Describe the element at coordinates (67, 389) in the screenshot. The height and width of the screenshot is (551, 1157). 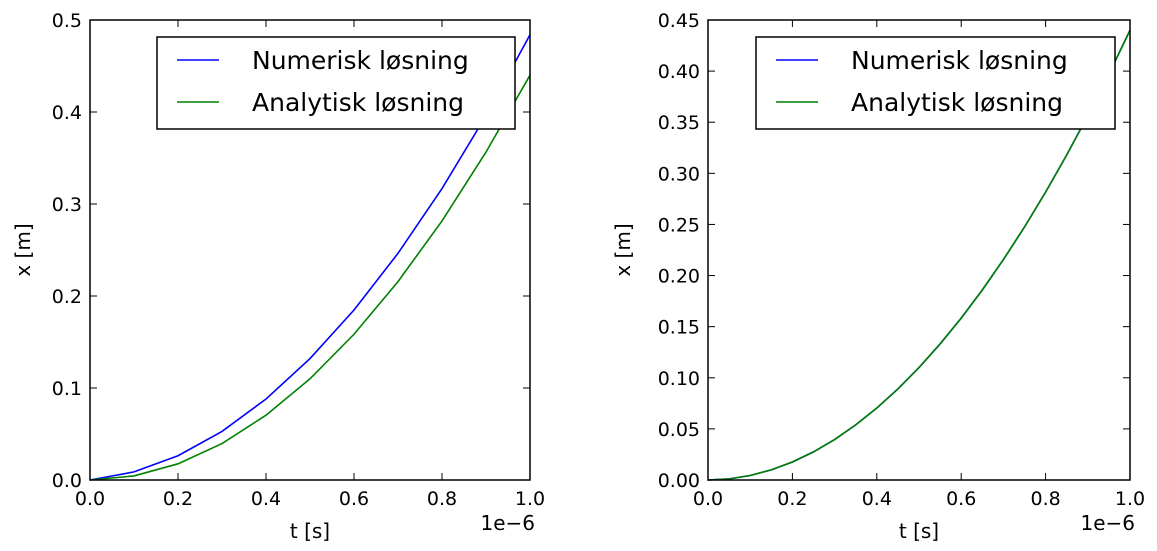
I see `y-tick-label: 0.1` at that location.